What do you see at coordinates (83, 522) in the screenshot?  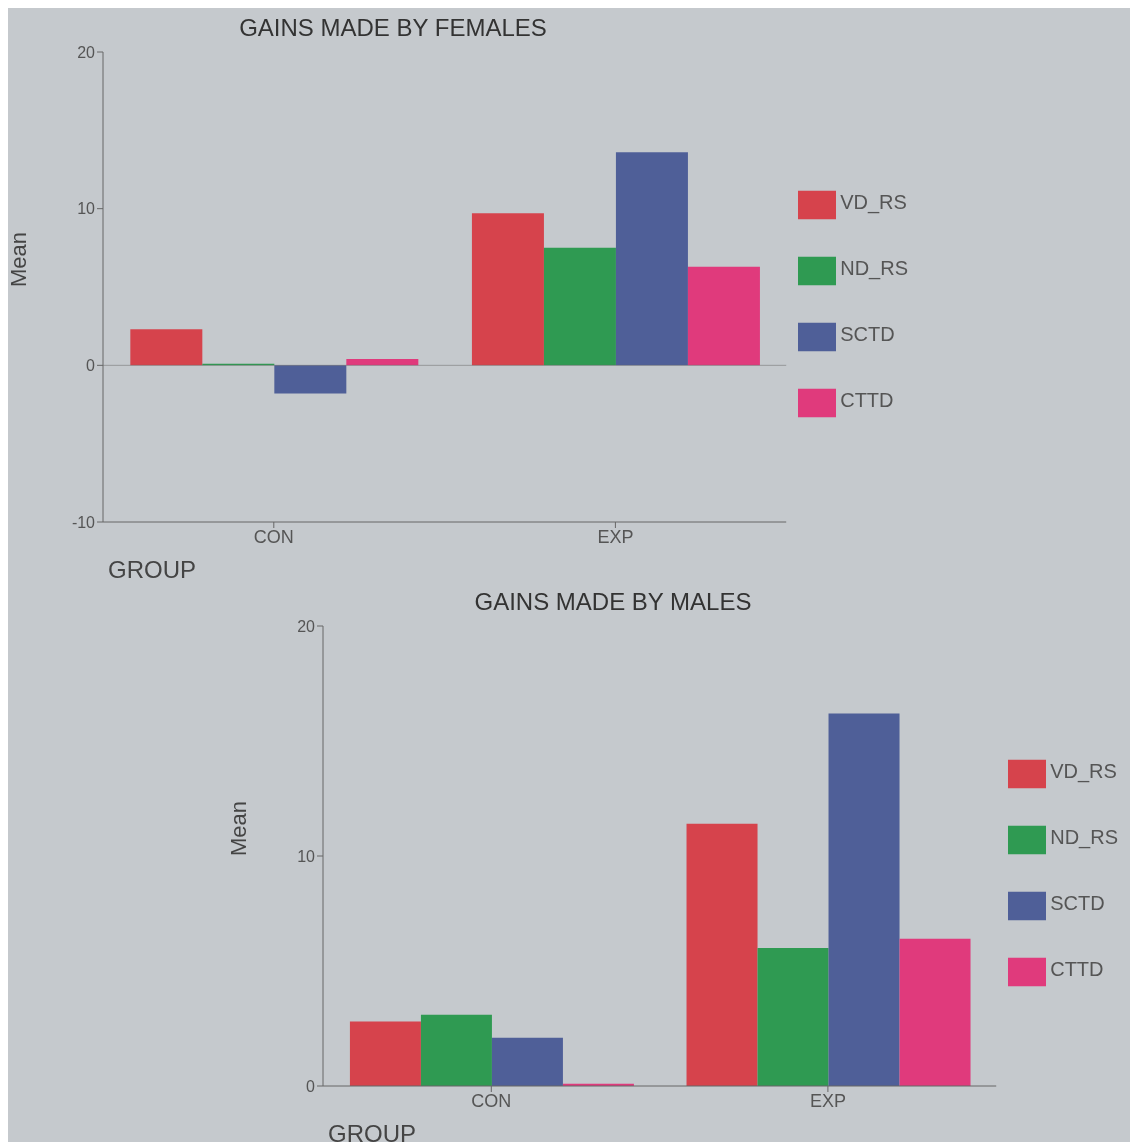 I see `y-tick-label: -10` at bounding box center [83, 522].